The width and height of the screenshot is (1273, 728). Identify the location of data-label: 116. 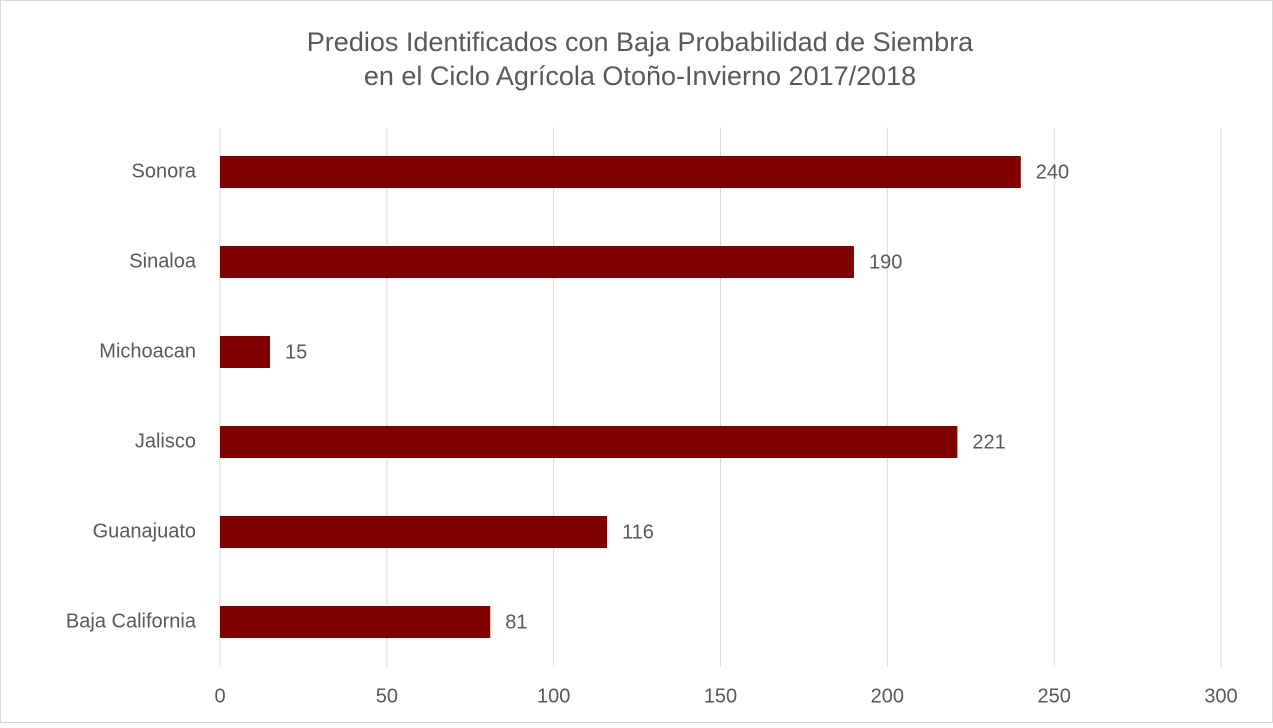
(638, 532).